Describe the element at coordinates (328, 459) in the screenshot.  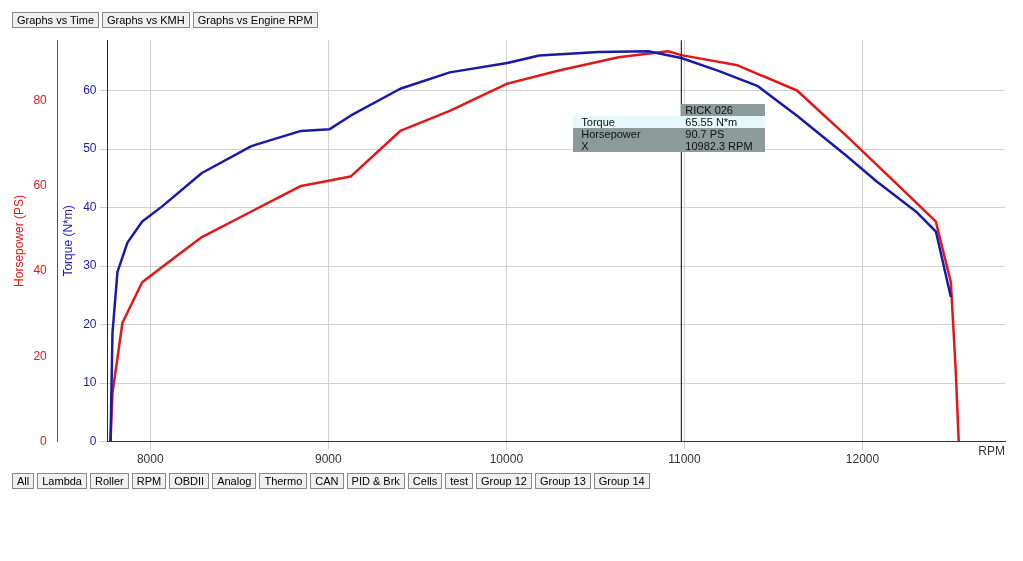
I see `x-tick-label: 9000` at that location.